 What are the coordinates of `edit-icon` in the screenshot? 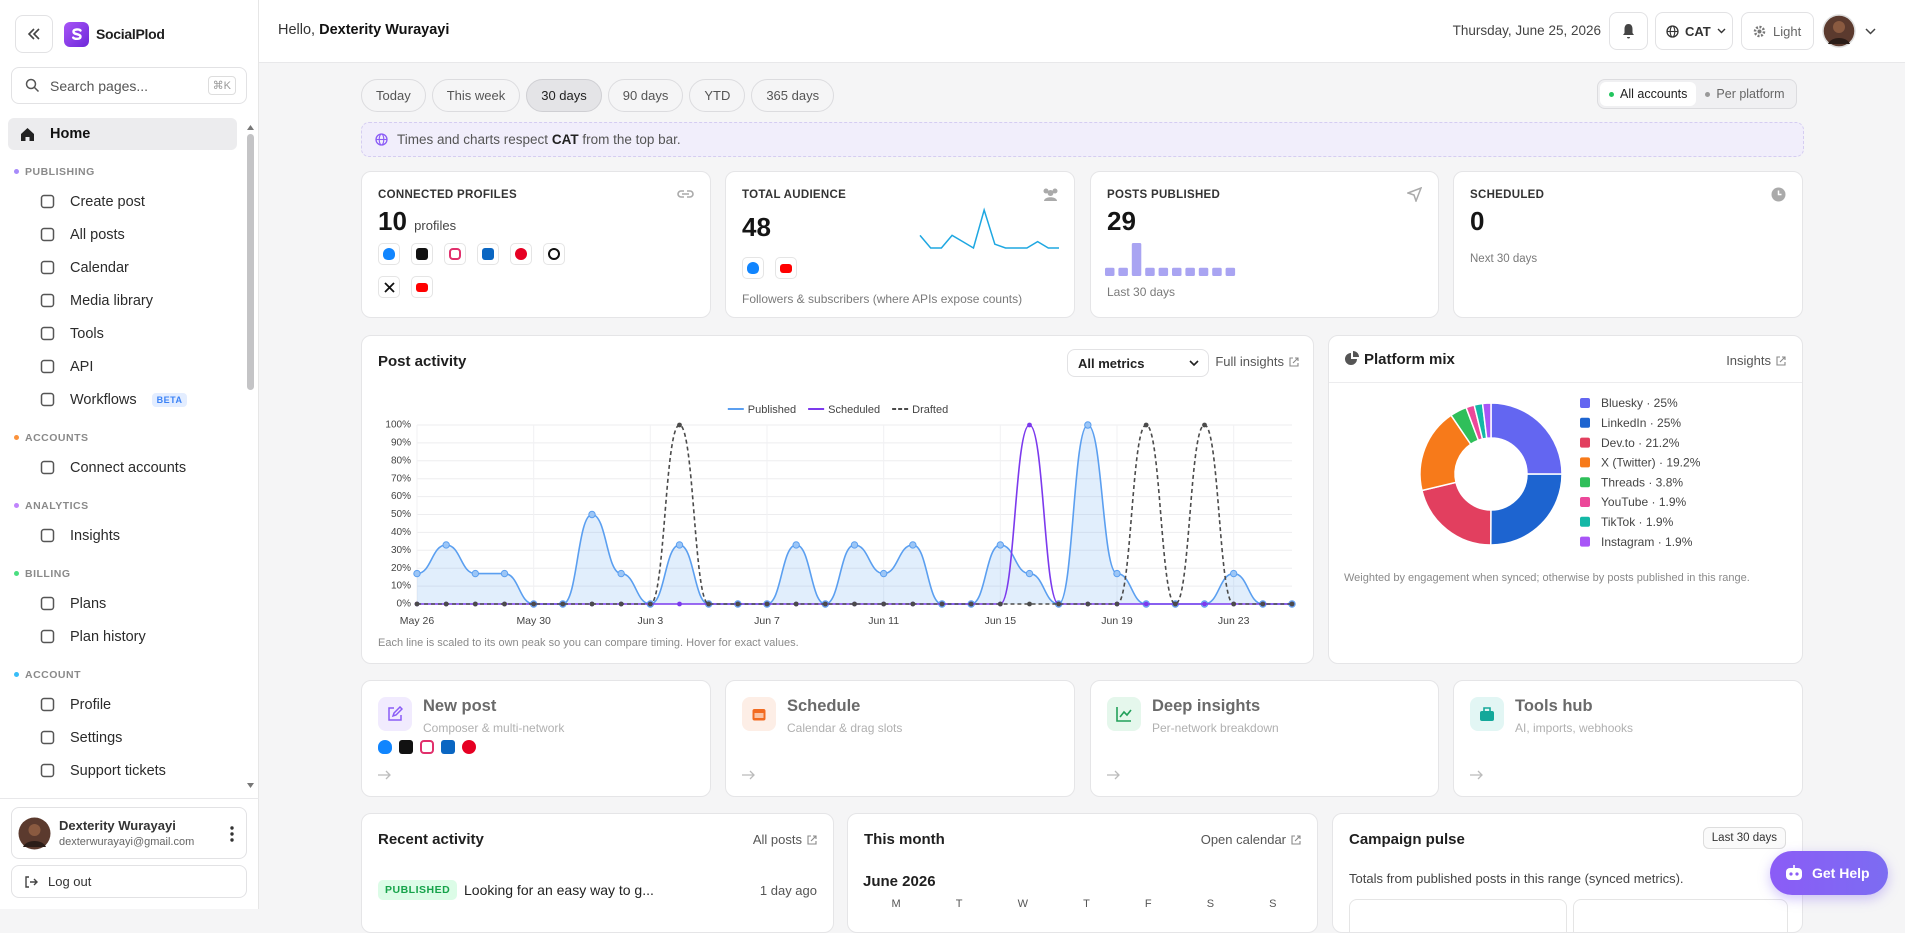 It's located at (395, 713).